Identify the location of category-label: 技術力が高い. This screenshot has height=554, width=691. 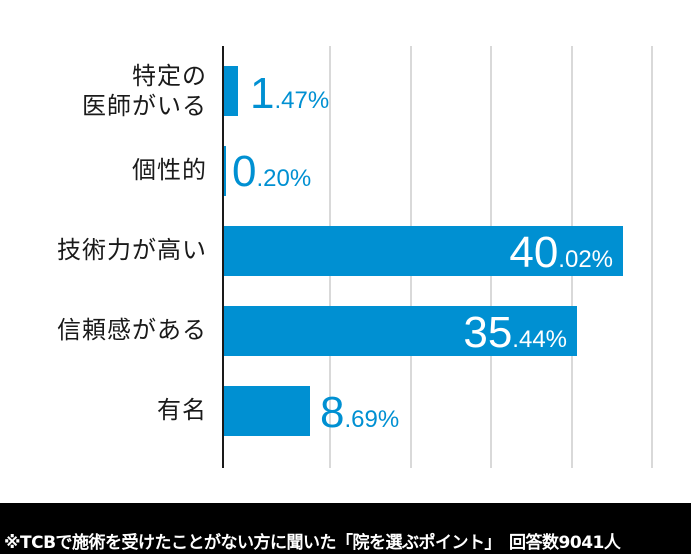
(132, 250).